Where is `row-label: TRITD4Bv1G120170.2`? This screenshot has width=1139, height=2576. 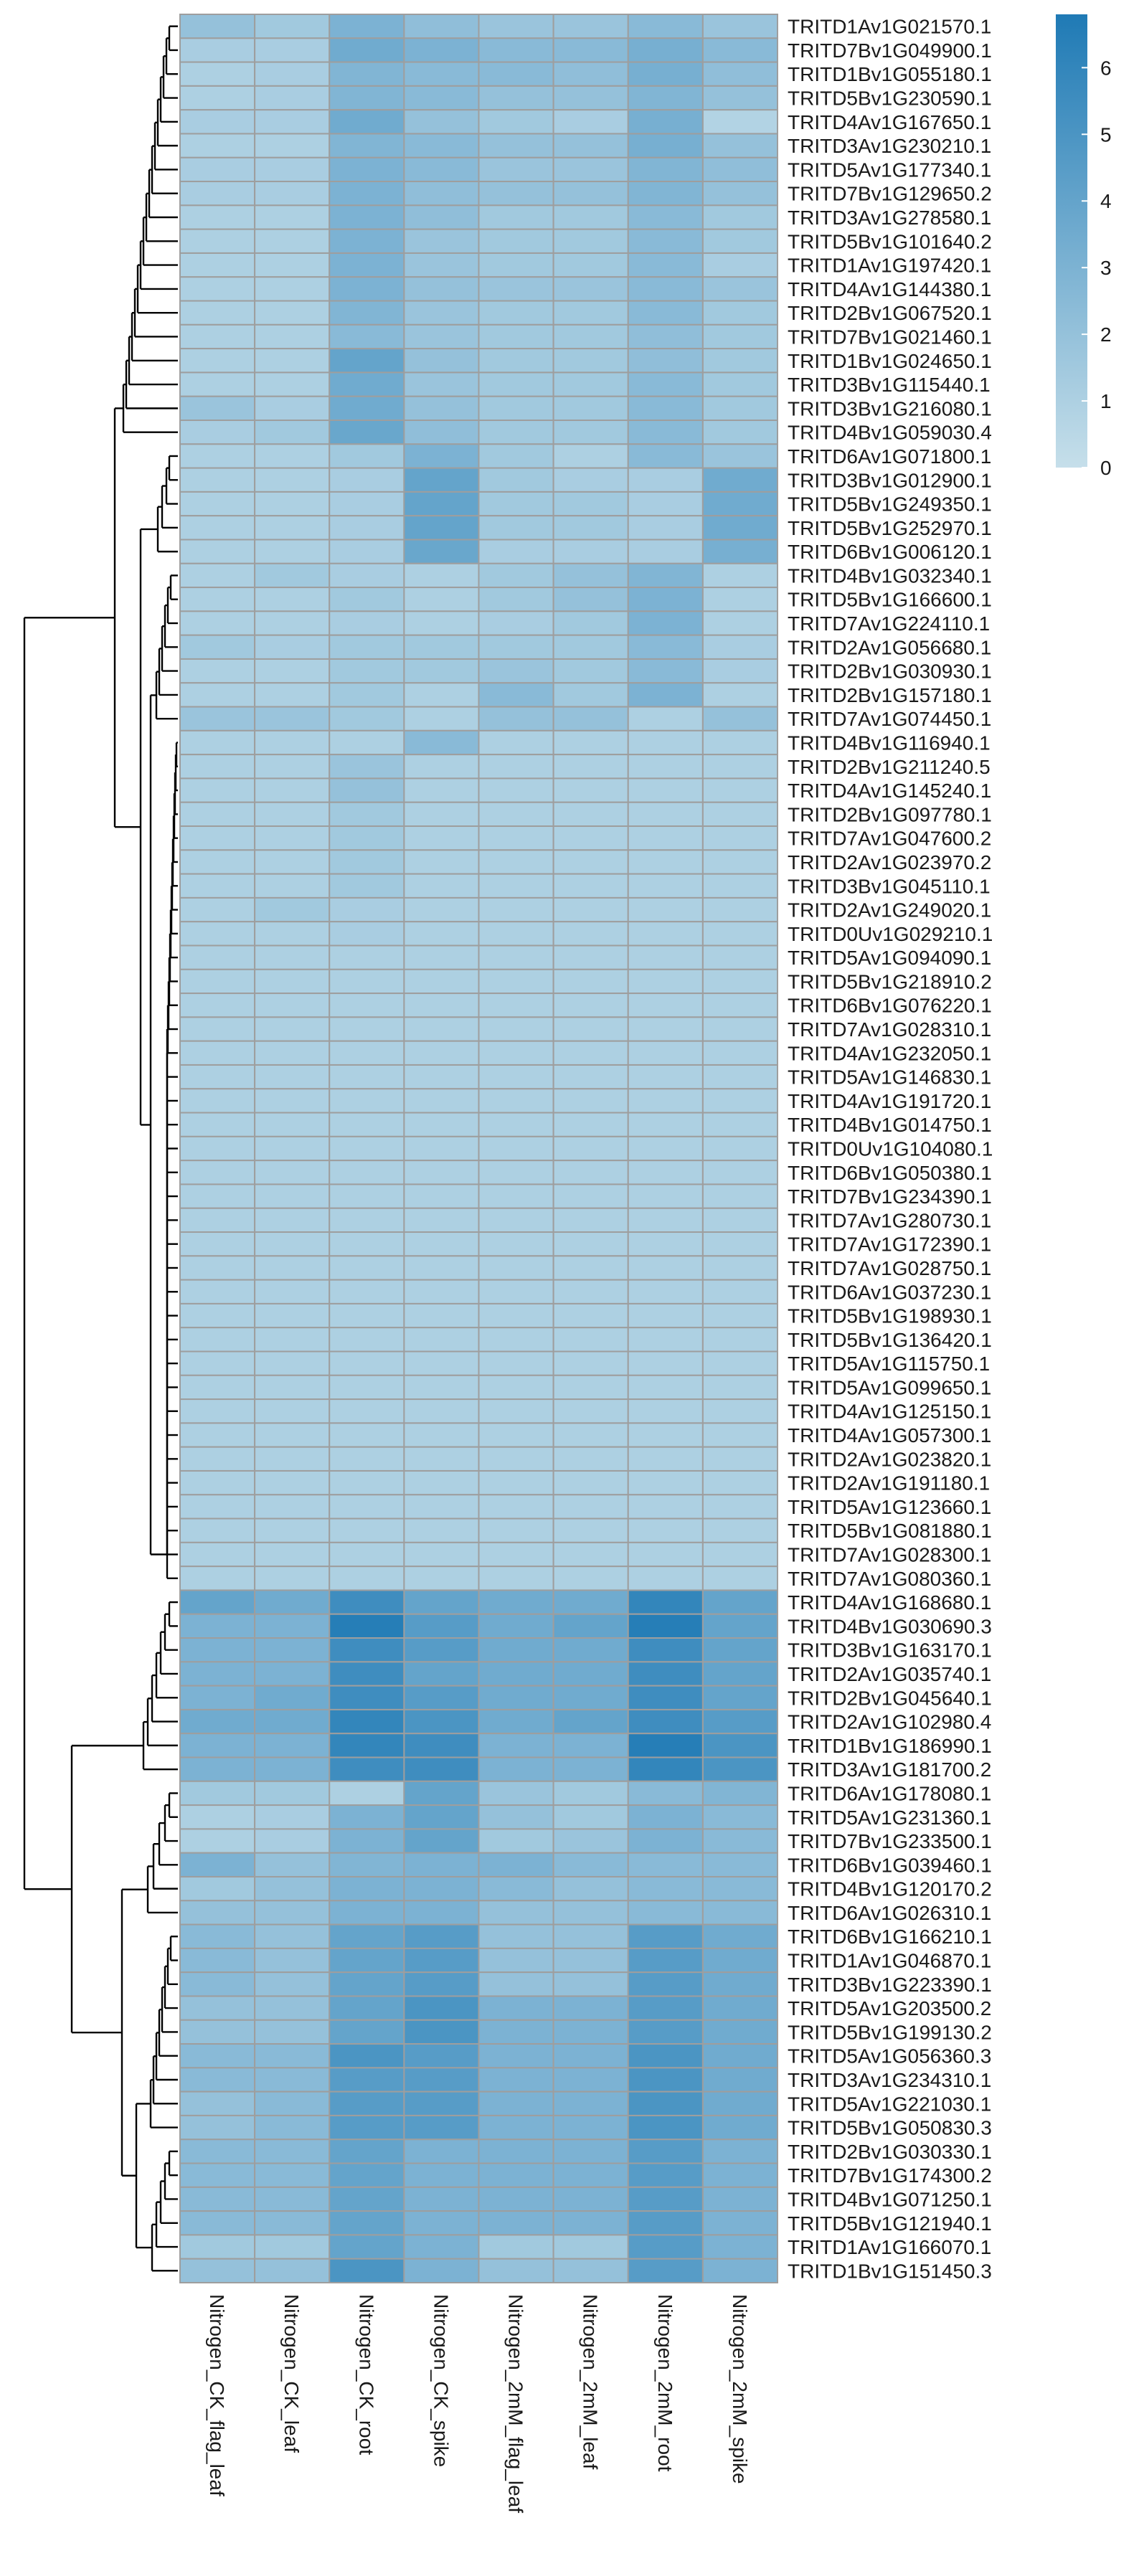
row-label: TRITD4Bv1G120170.2 is located at coordinates (890, 1889).